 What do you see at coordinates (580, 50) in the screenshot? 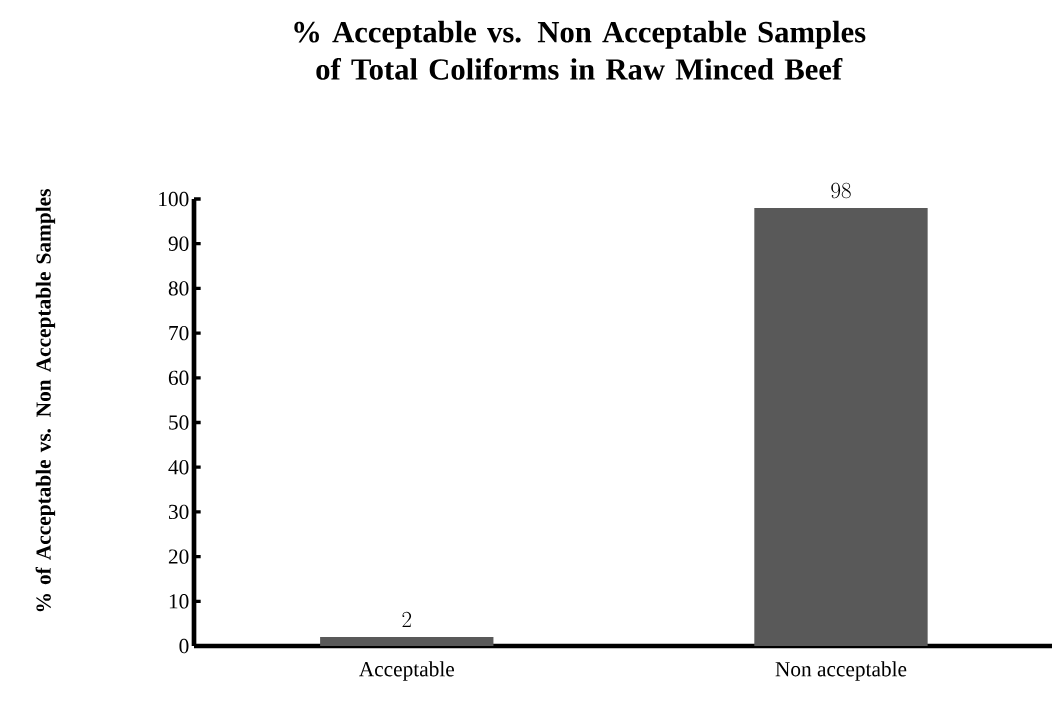
I see `chart-title: % Acceptable vs. Non Acceptable Samples of Total Coliforms in Raw Minced Beef` at bounding box center [580, 50].